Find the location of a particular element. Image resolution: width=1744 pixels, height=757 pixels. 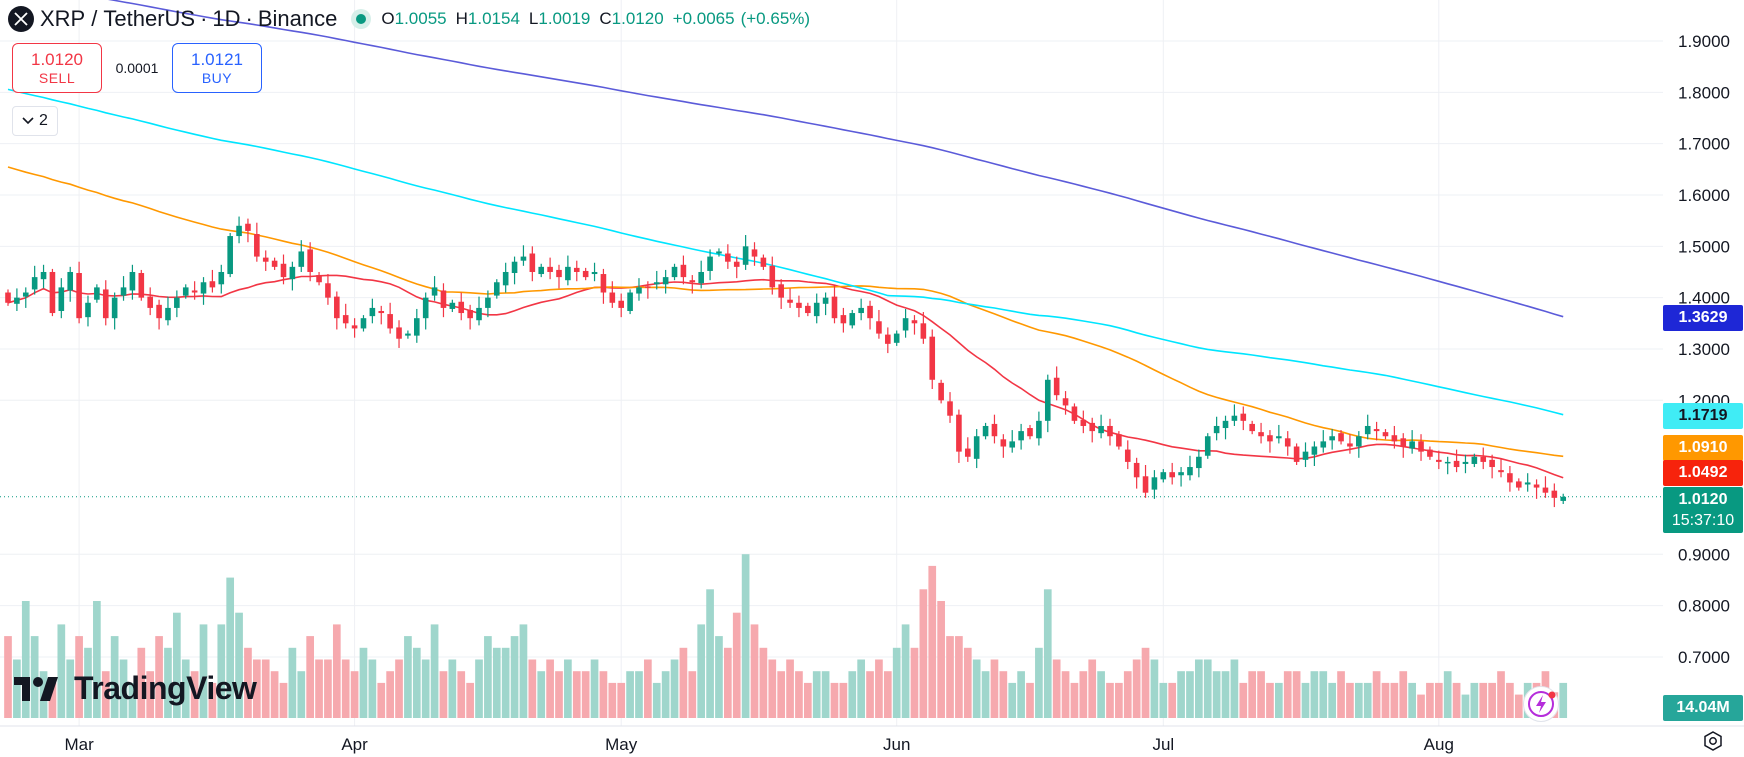

y-tick-label: 1.5000 is located at coordinates (1704, 246).